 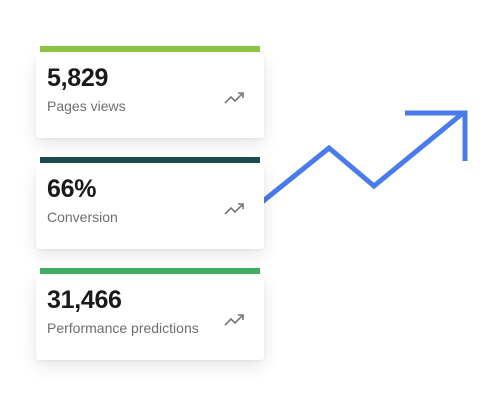 I want to click on stat-card-conversion: 66% Conversion, so click(x=150, y=203).